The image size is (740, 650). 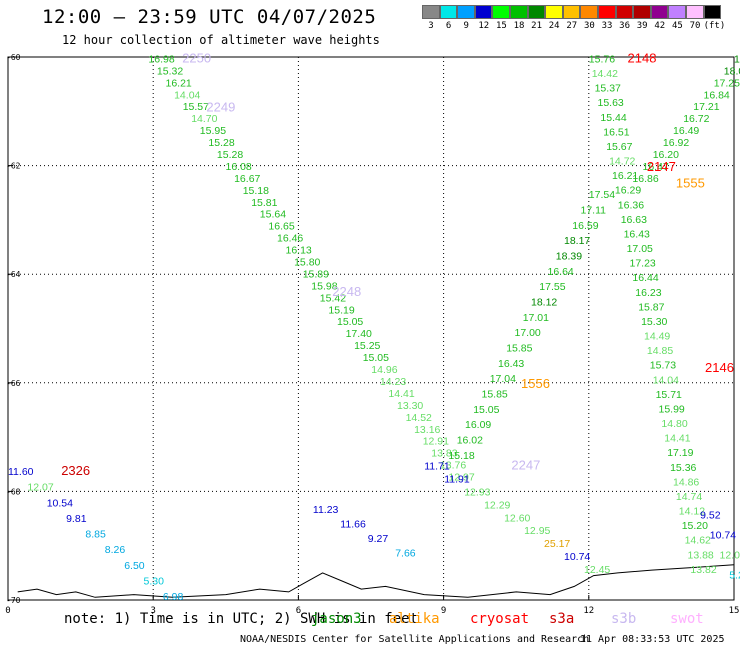 What do you see at coordinates (631, 205) in the screenshot?
I see `swh-value: 16.36` at bounding box center [631, 205].